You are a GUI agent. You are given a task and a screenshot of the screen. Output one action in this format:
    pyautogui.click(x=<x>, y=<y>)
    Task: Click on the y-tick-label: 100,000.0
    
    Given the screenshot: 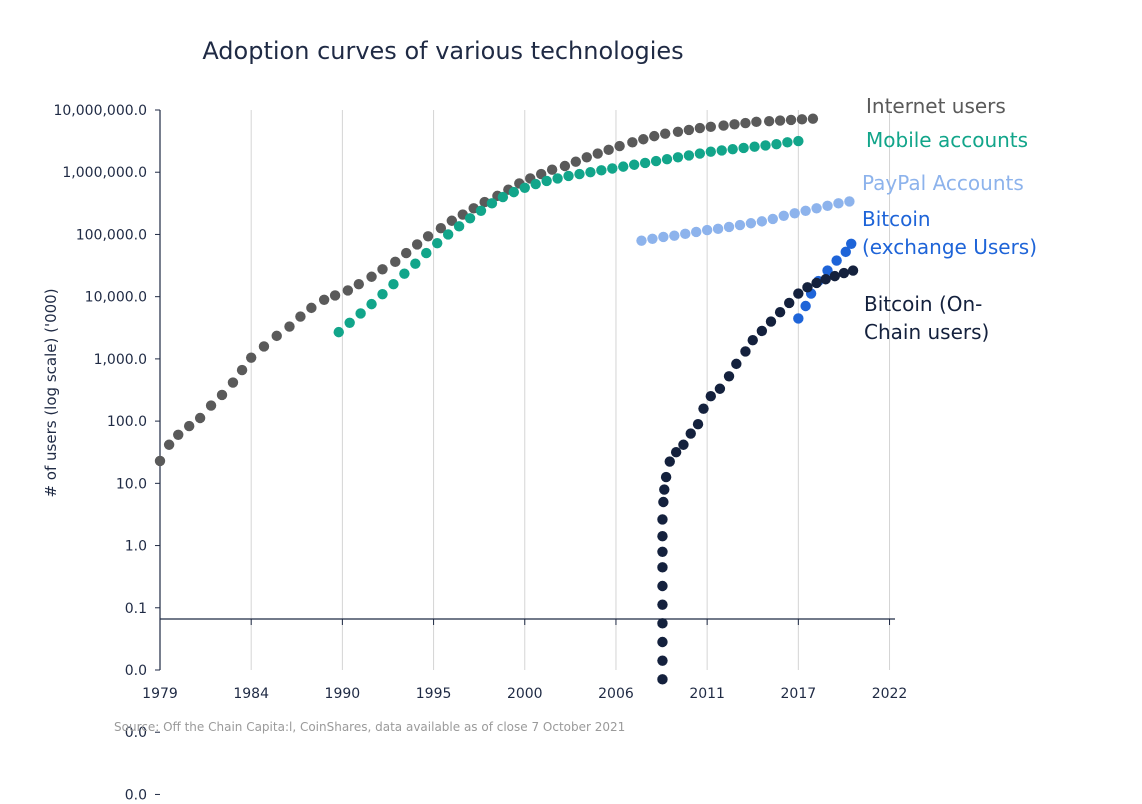 What is the action you would take?
    pyautogui.click(x=111, y=235)
    